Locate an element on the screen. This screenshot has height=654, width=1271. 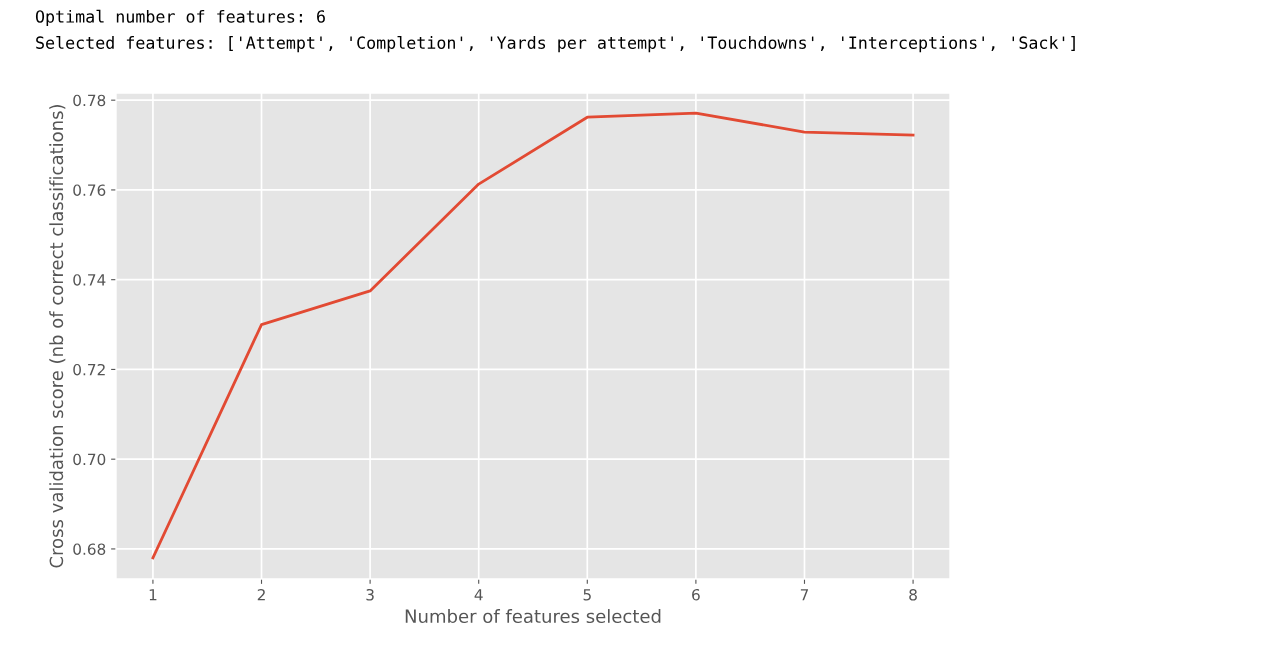
y-tick-label: 0.76 is located at coordinates (89, 190).